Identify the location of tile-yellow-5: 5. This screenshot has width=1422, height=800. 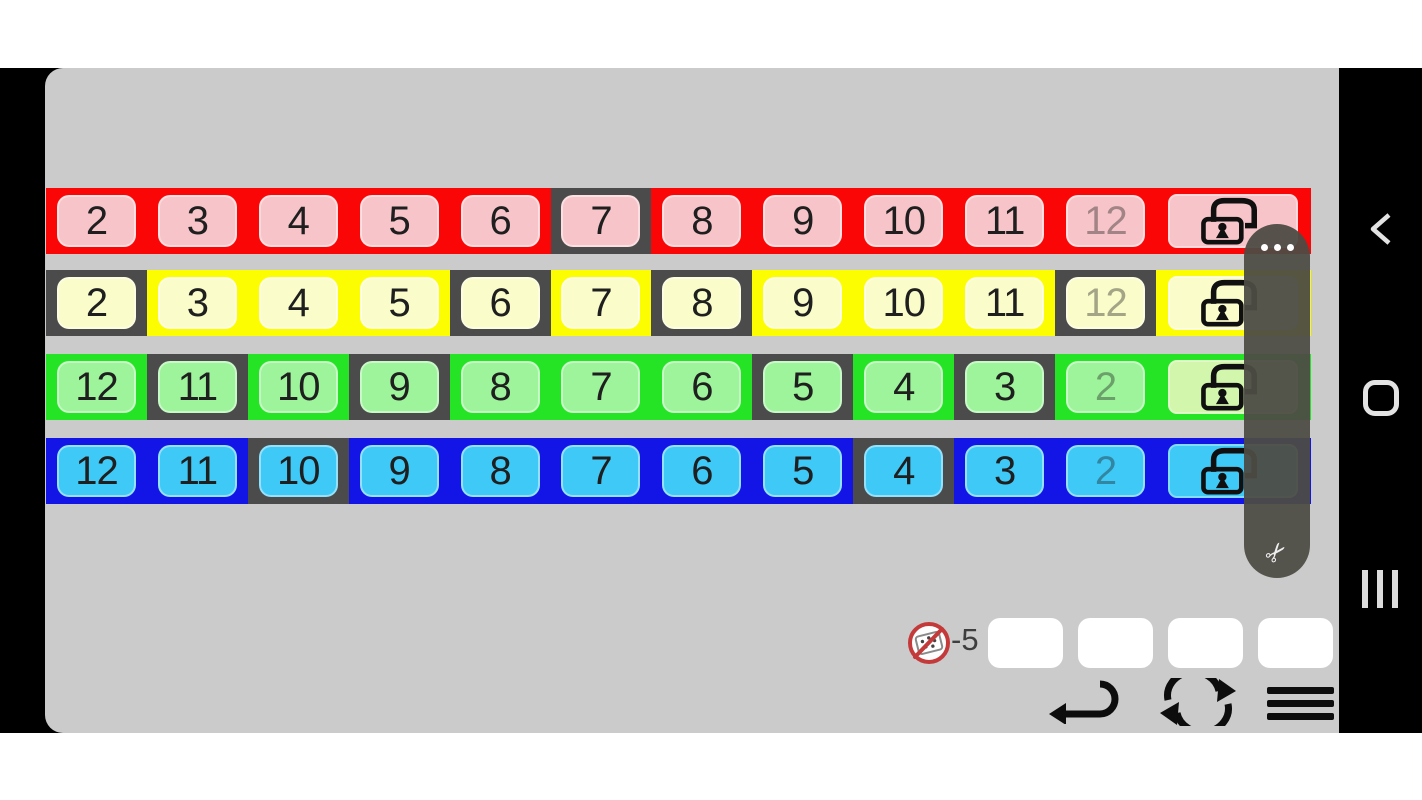
(399, 303).